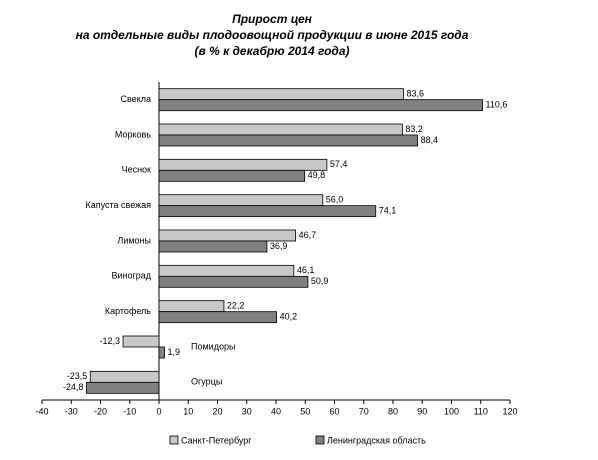  What do you see at coordinates (118, 205) in the screenshot?
I see `category-label: Капуста свежая` at bounding box center [118, 205].